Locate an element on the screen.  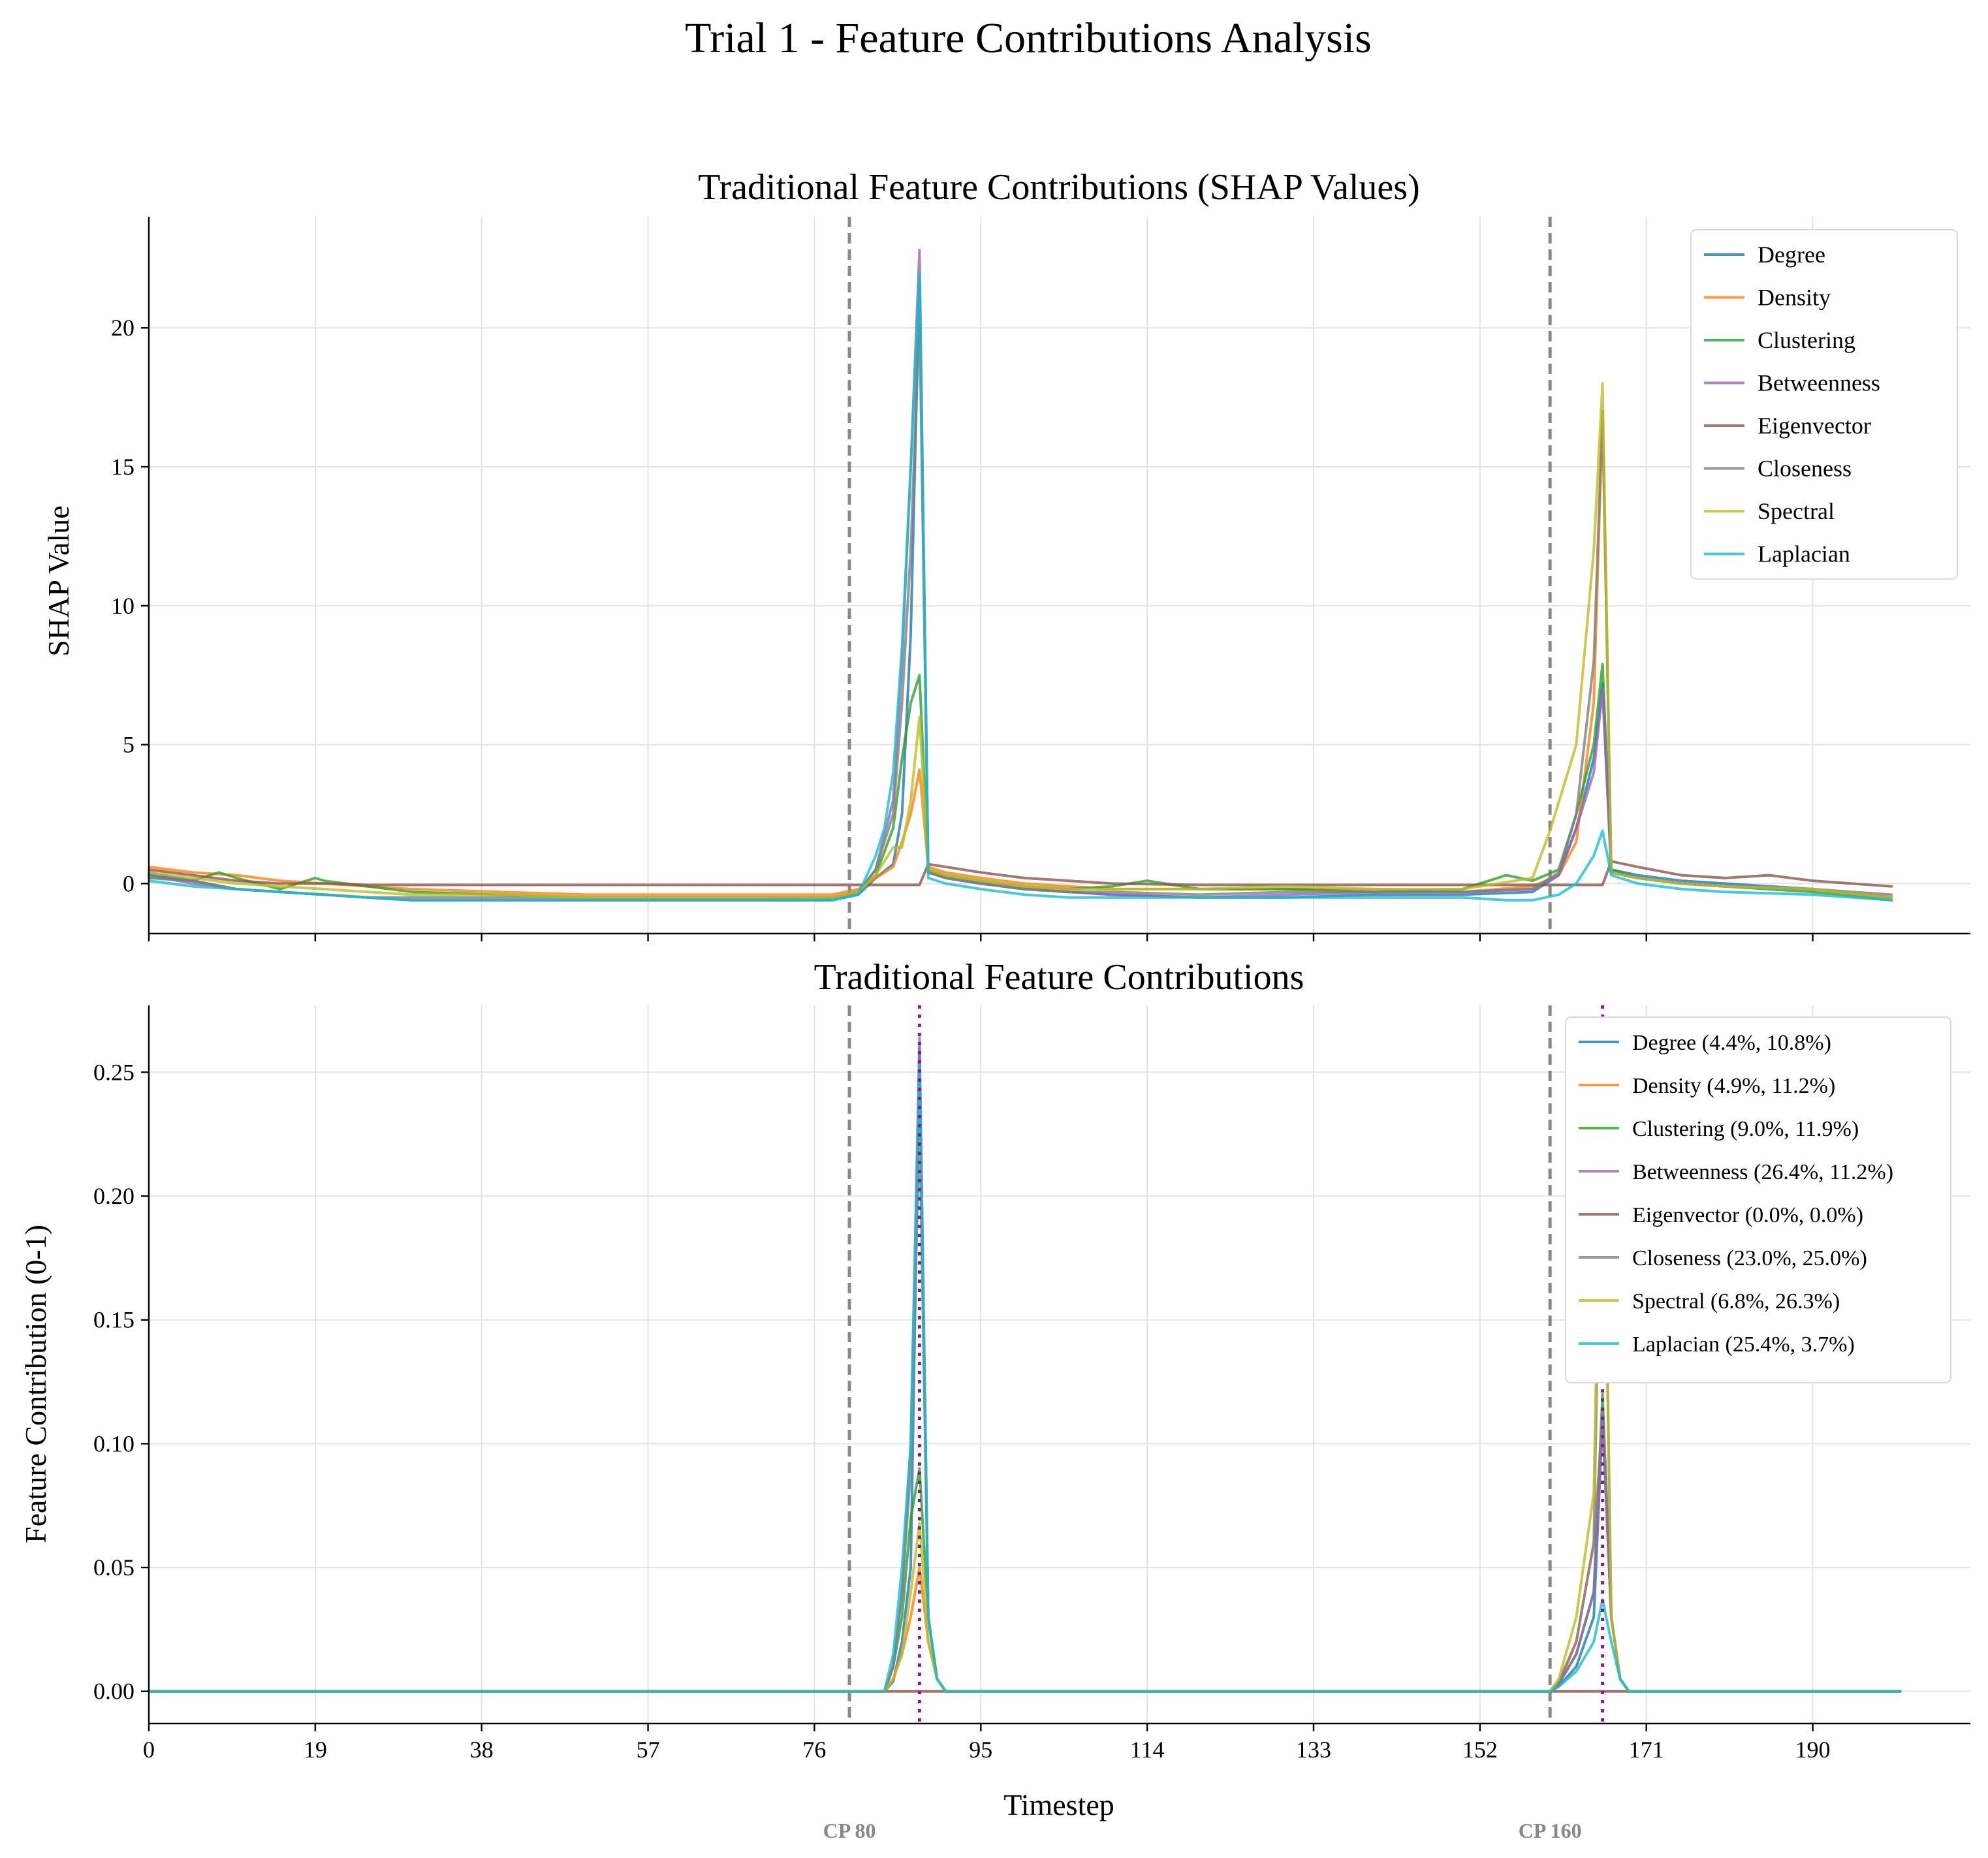
x-tick-label-57: 57 is located at coordinates (648, 1750).